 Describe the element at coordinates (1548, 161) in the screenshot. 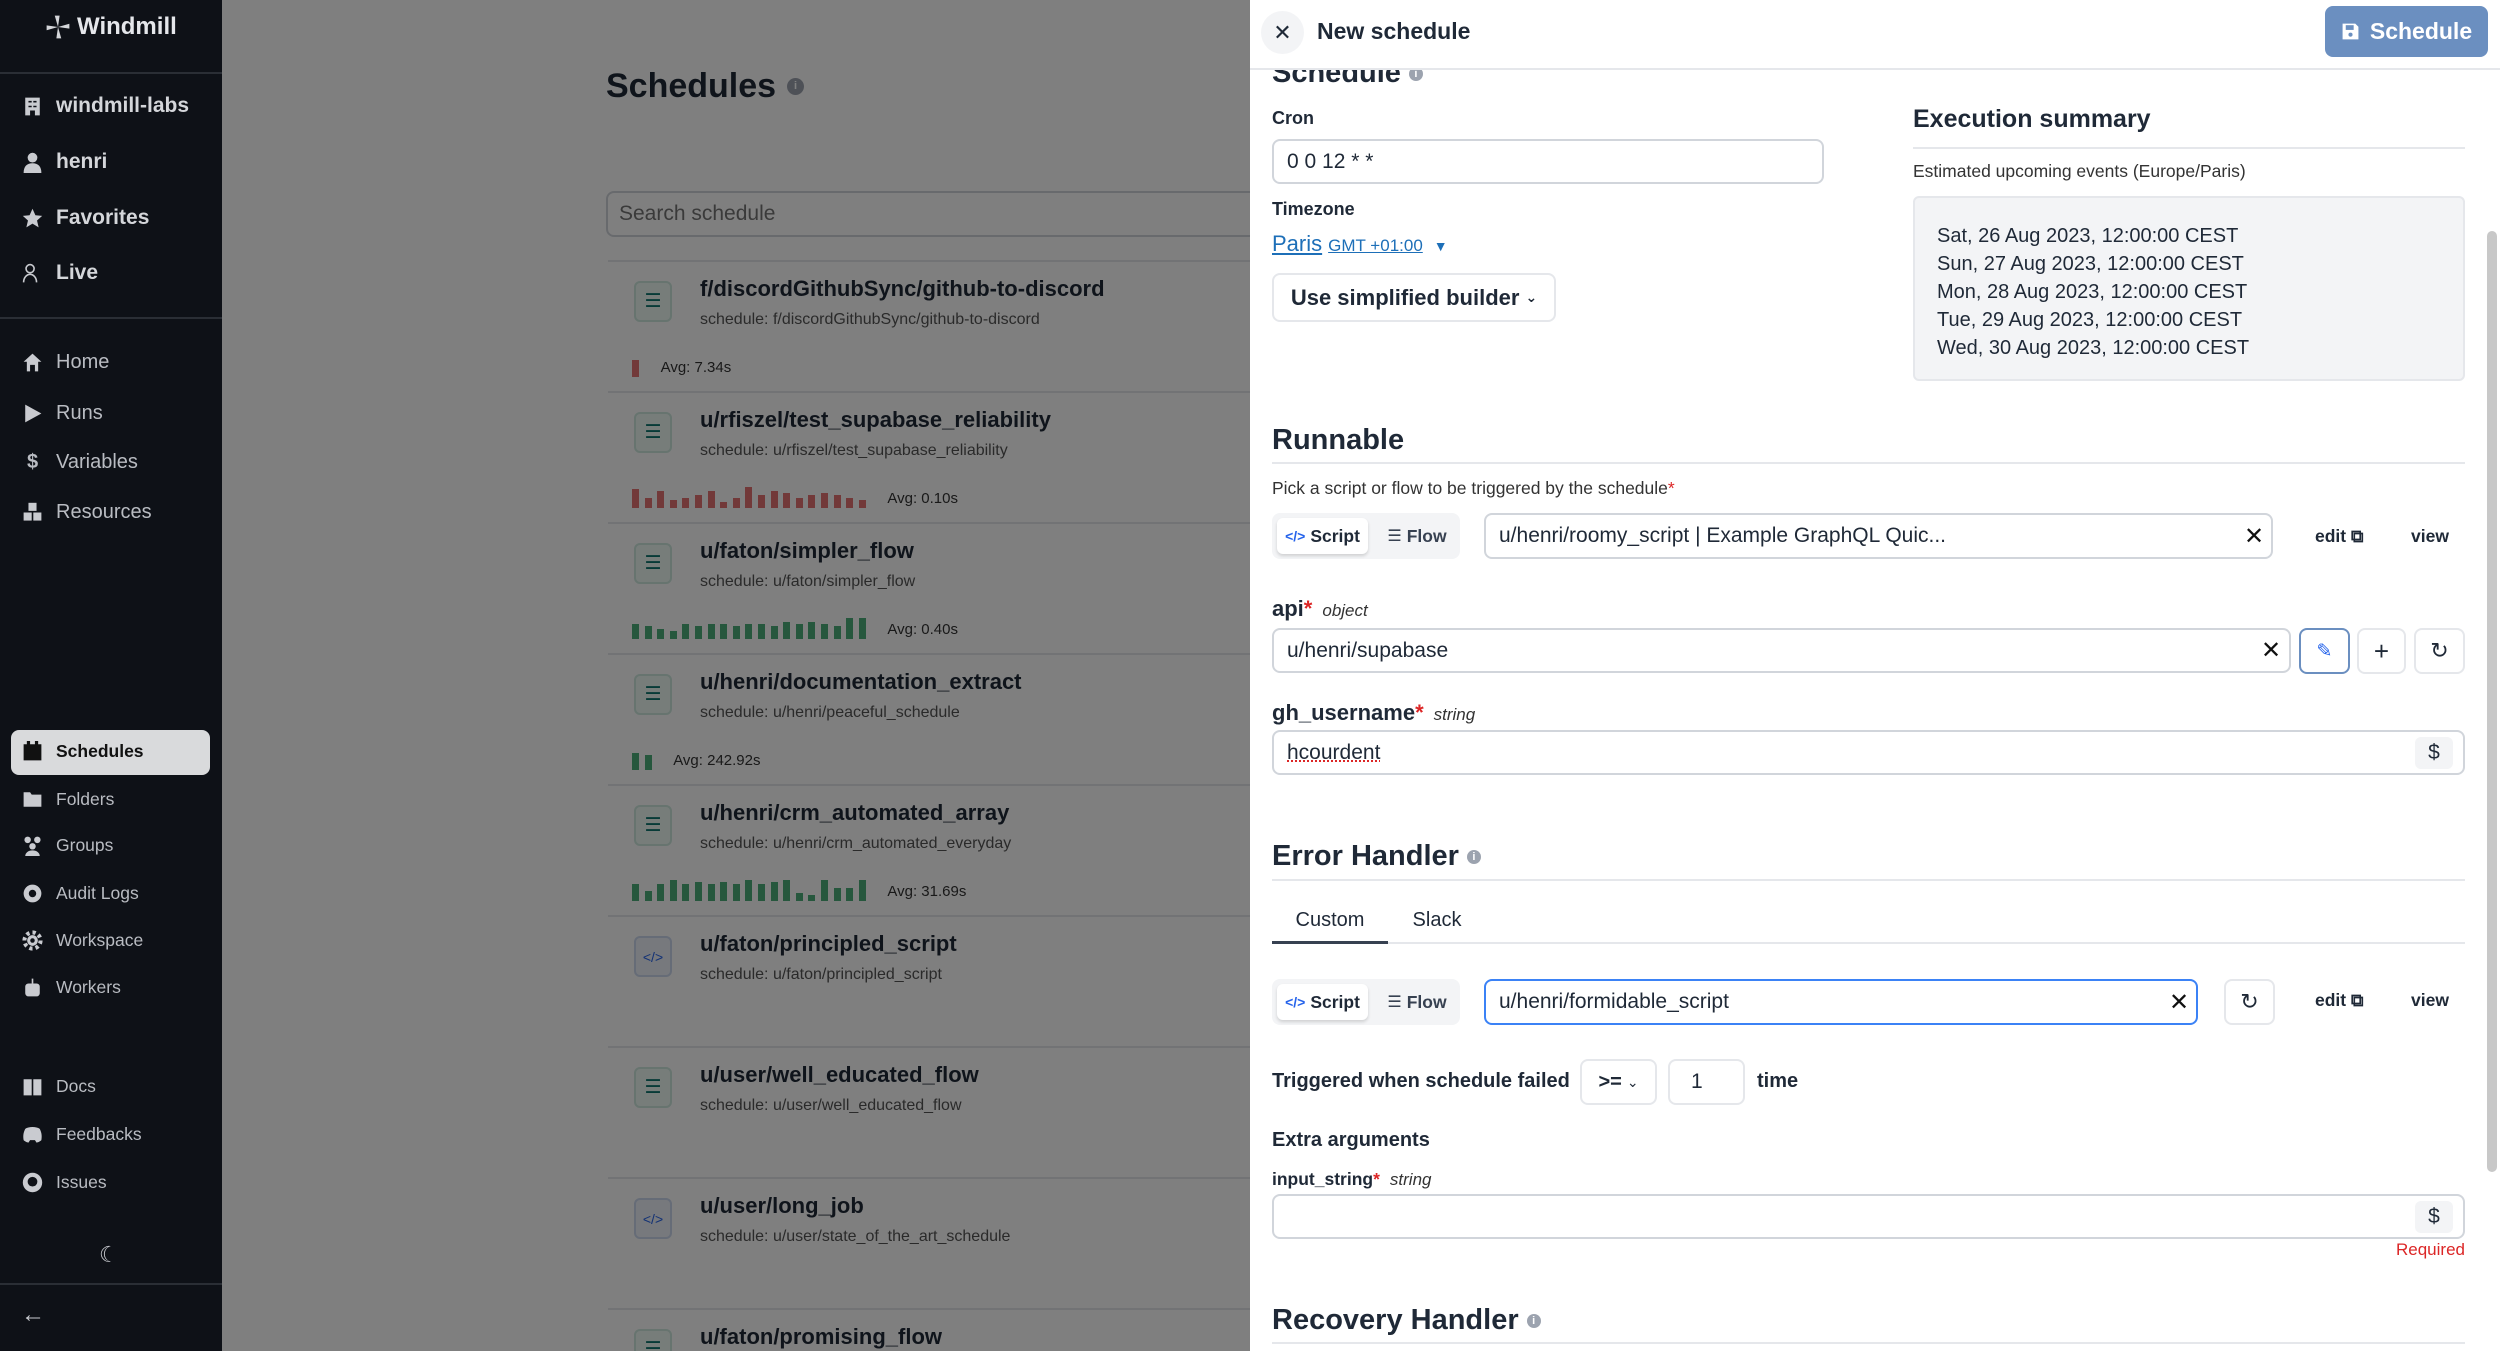

I see `cron-input: 0 0 12 * *` at that location.